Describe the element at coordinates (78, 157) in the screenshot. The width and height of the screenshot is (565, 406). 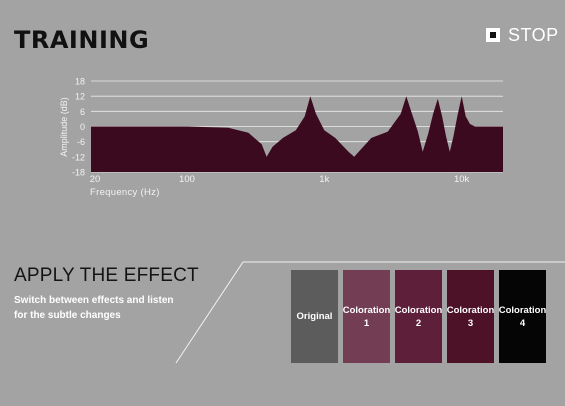
I see `y-tick-label: -12` at that location.